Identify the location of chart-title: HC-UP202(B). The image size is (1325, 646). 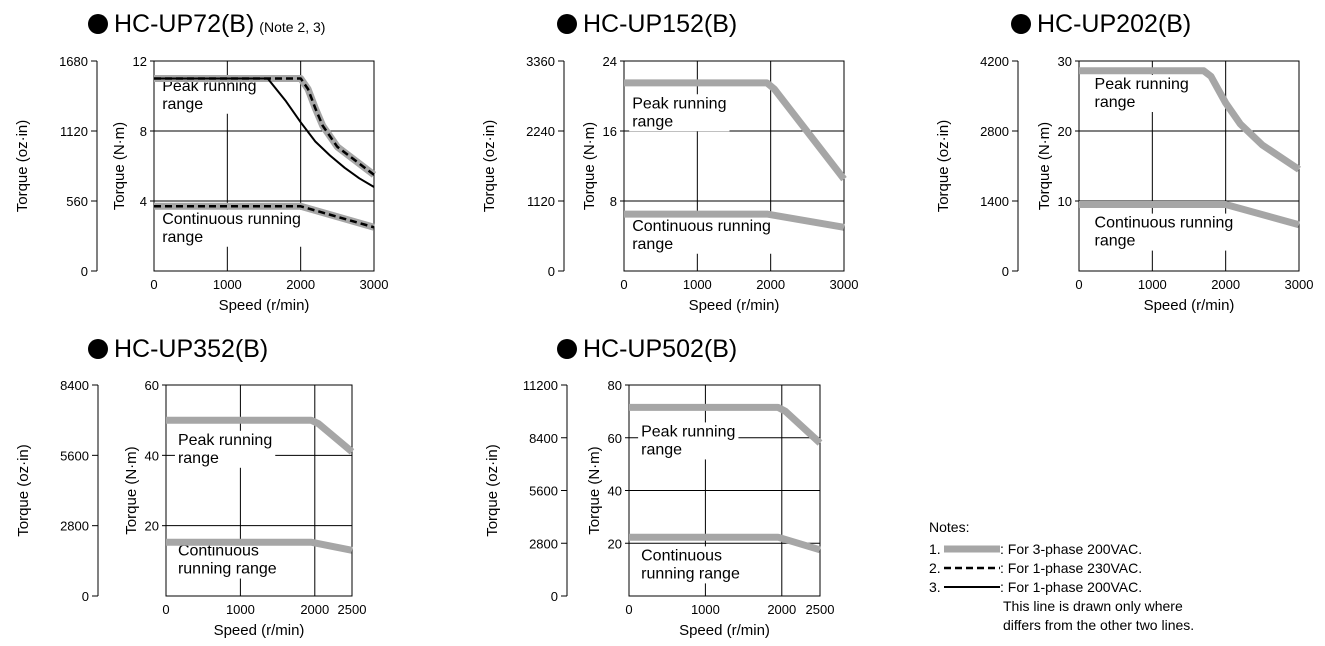
(1114, 24).